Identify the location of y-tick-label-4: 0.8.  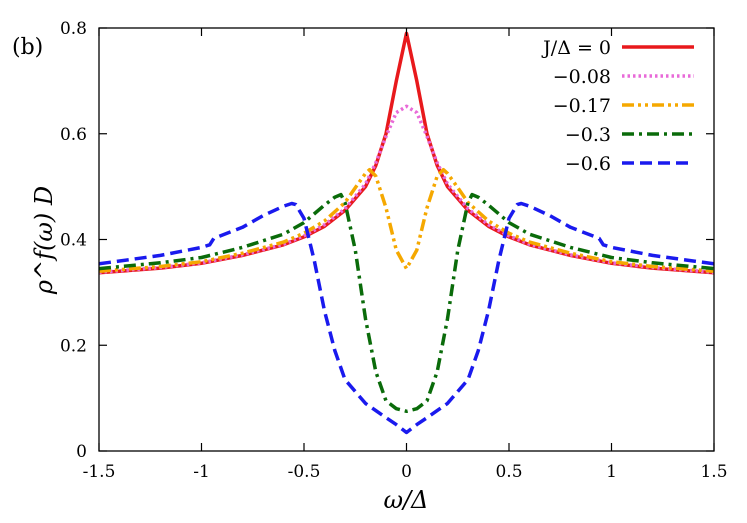
(73, 29).